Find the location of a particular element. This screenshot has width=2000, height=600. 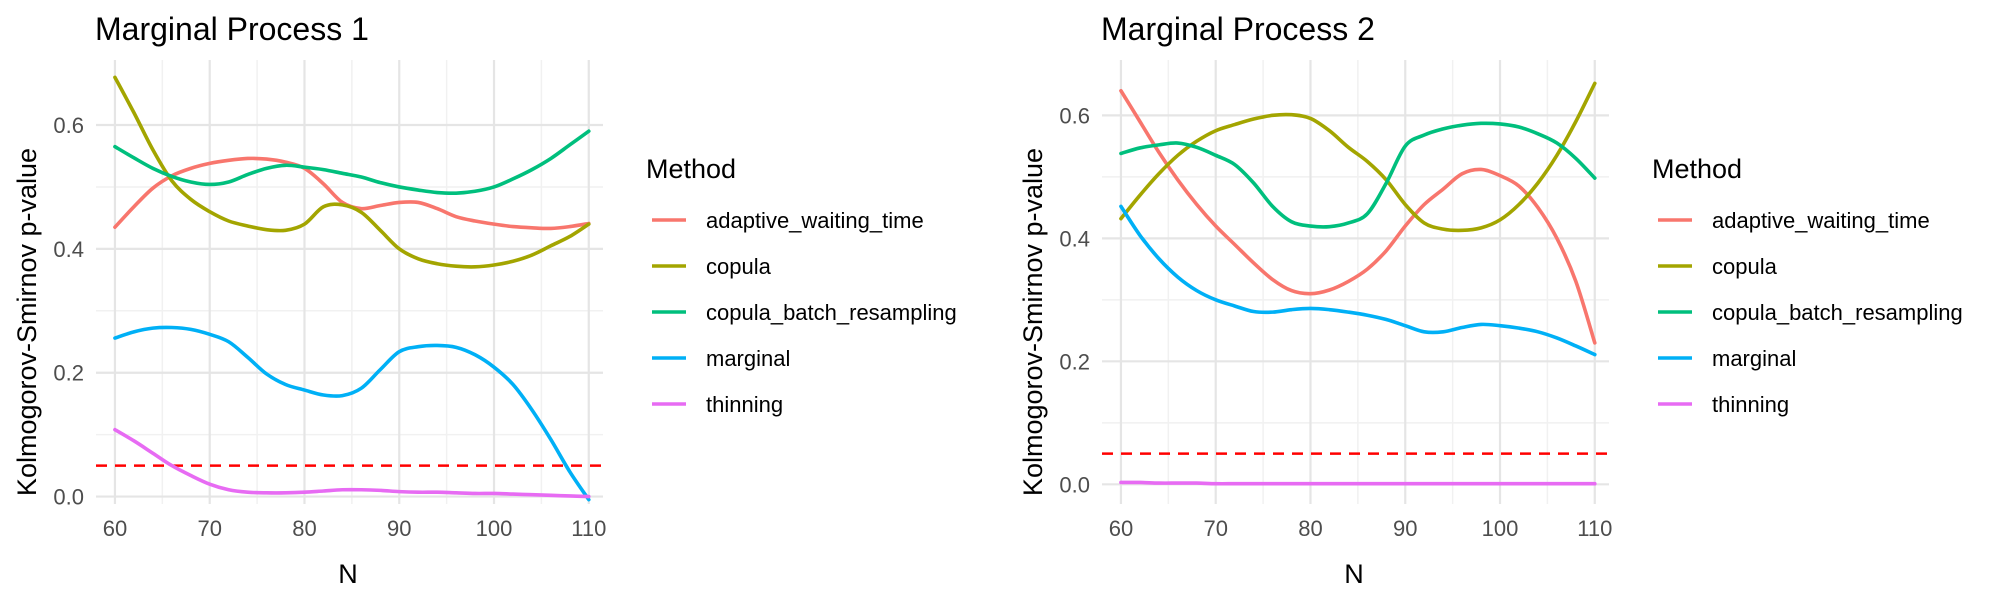

chart-title: Marginal Process 1 is located at coordinates (232, 29).